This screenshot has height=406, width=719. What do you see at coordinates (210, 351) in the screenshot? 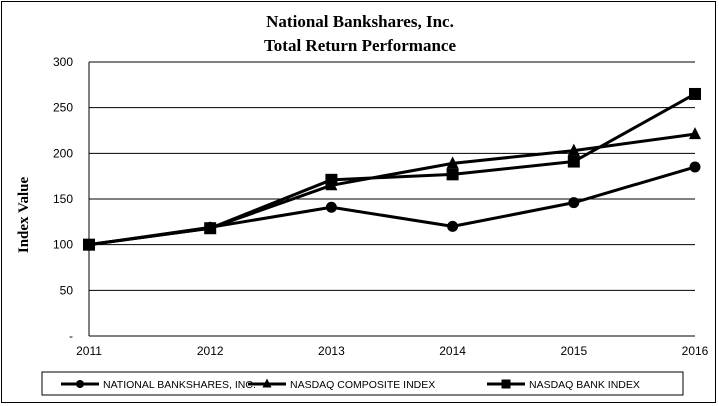
I see `x-tick-label: 2012` at bounding box center [210, 351].